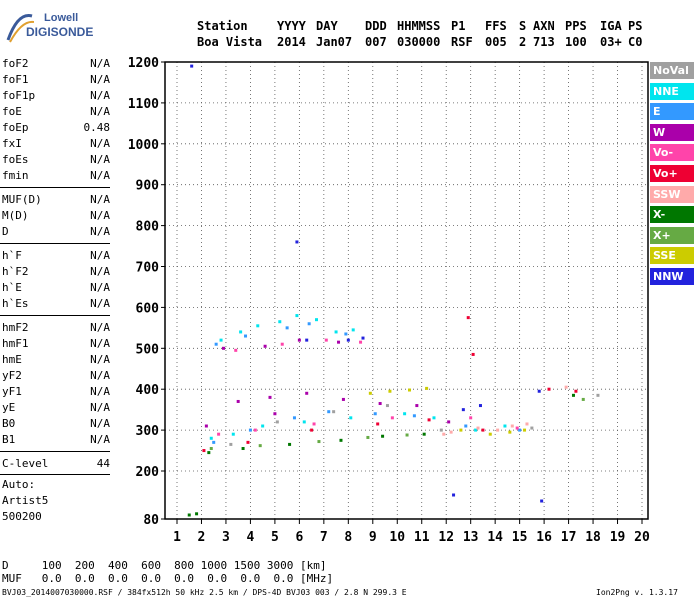 This screenshot has width=700, height=600. I want to click on x-tick-label: 9, so click(373, 537).